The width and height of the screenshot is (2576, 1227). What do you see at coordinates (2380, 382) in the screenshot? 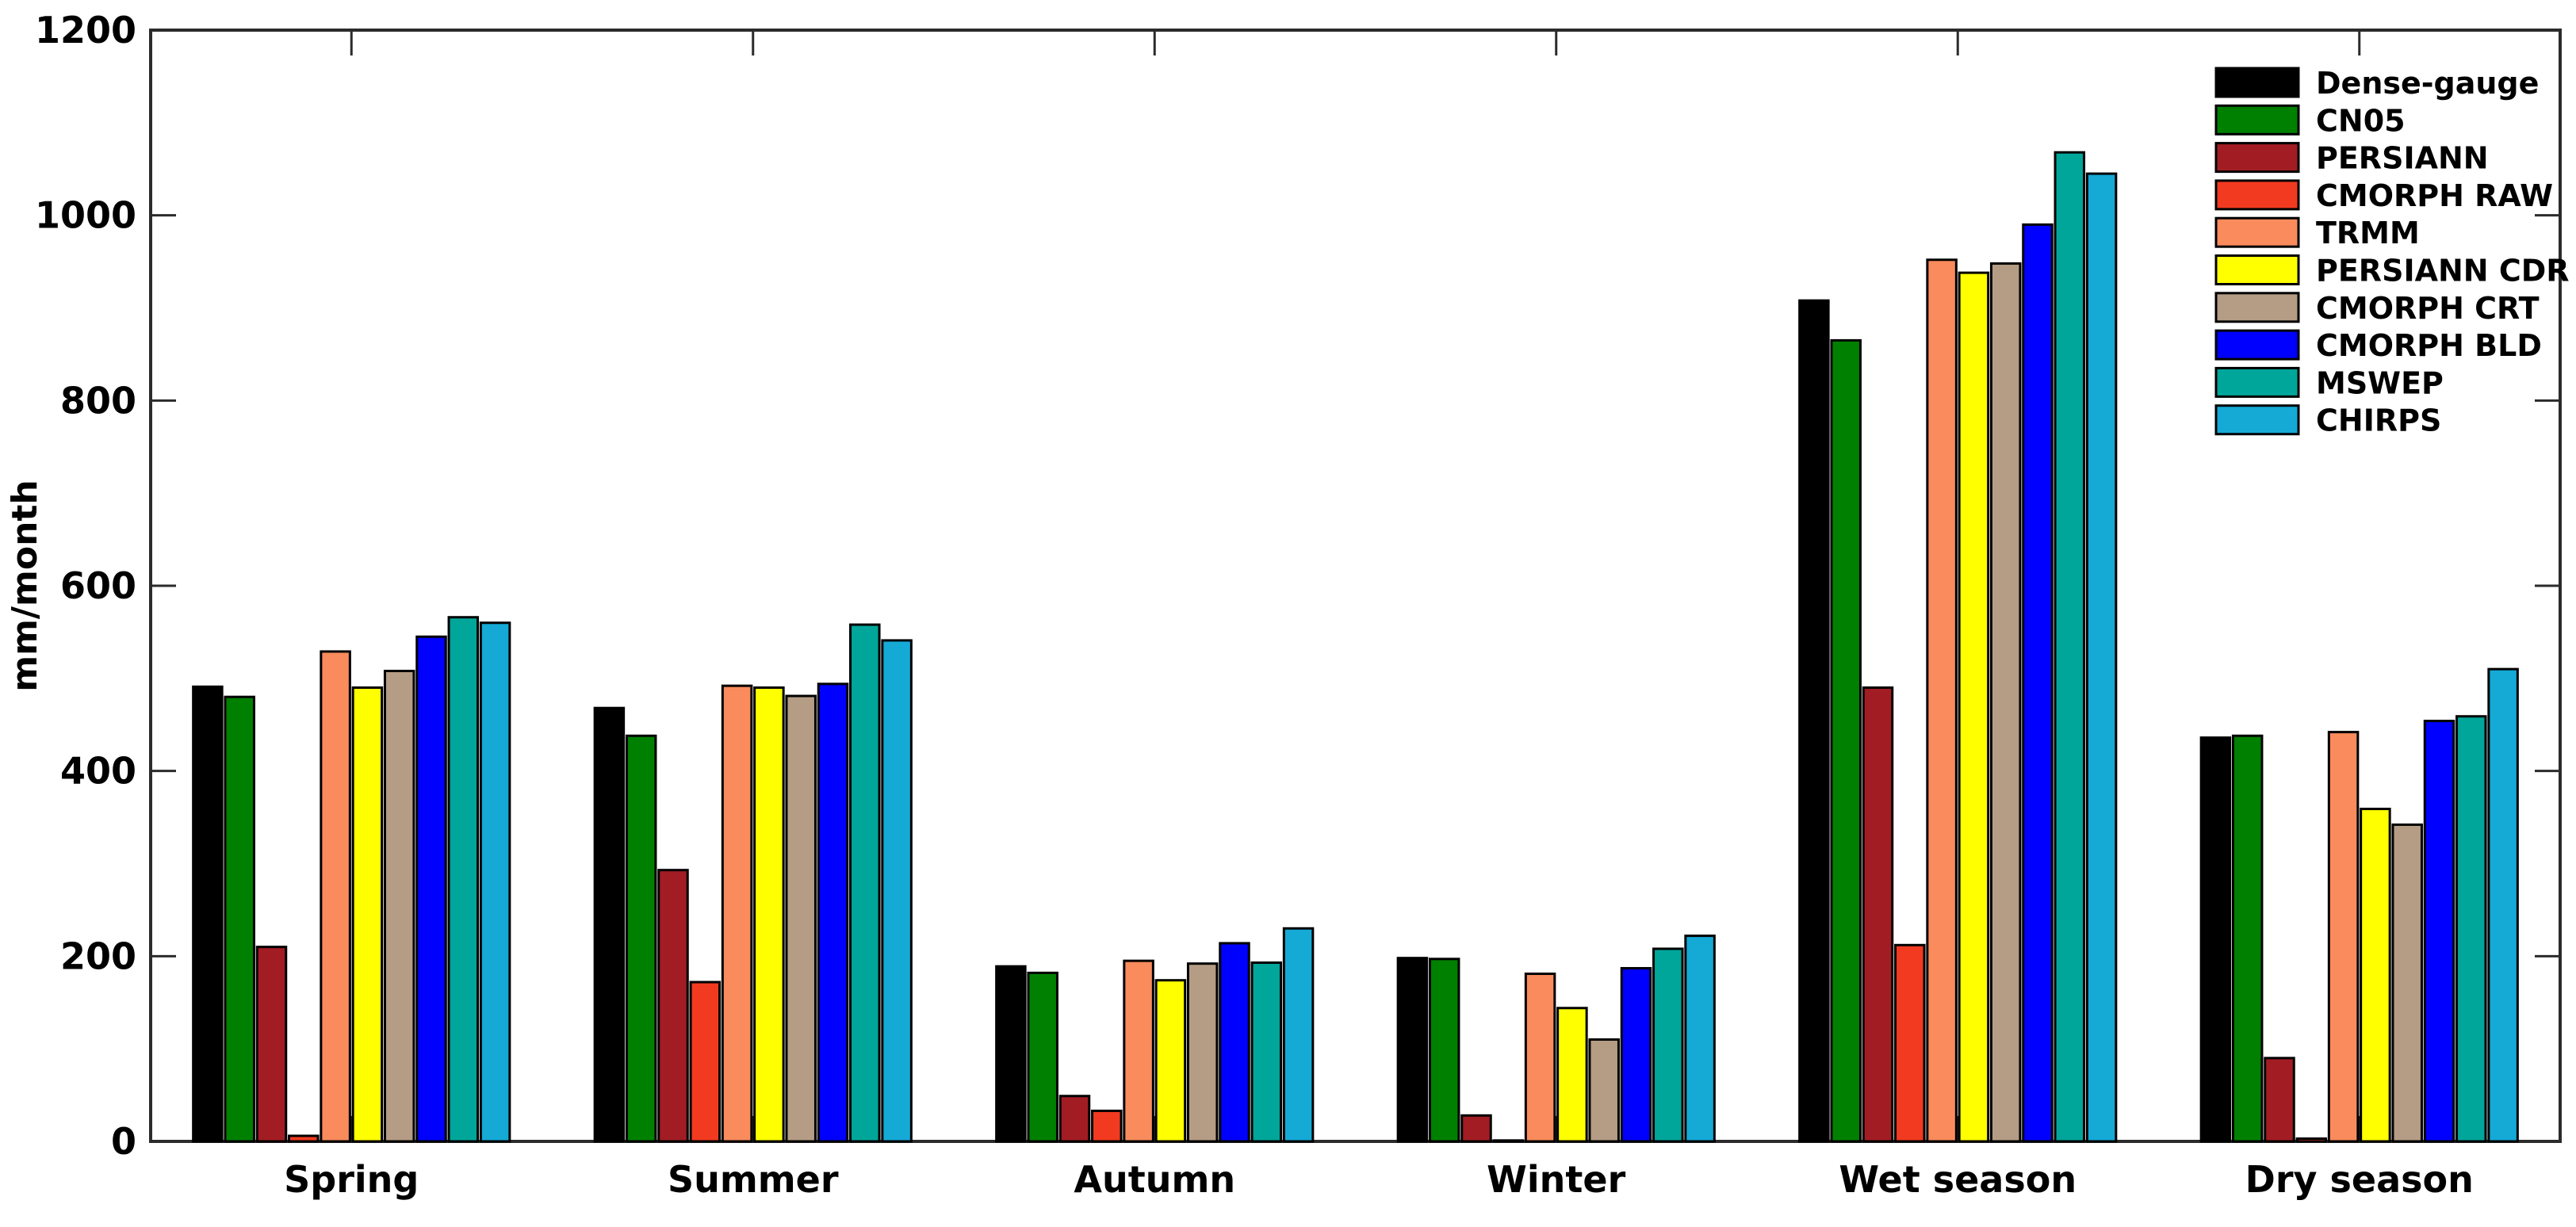
I see `legend-label: MSWEP` at bounding box center [2380, 382].